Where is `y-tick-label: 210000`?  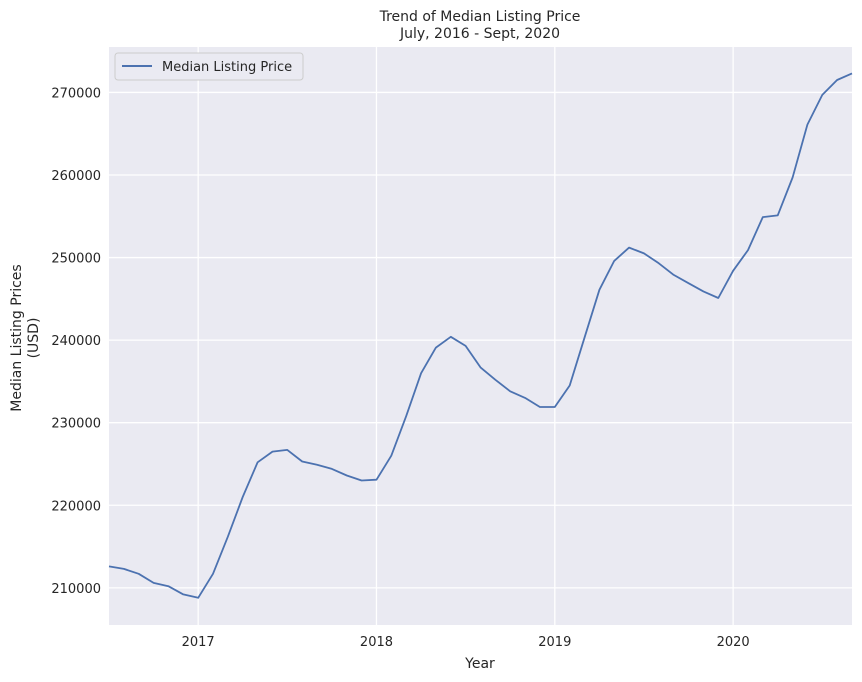 y-tick-label: 210000 is located at coordinates (76, 589).